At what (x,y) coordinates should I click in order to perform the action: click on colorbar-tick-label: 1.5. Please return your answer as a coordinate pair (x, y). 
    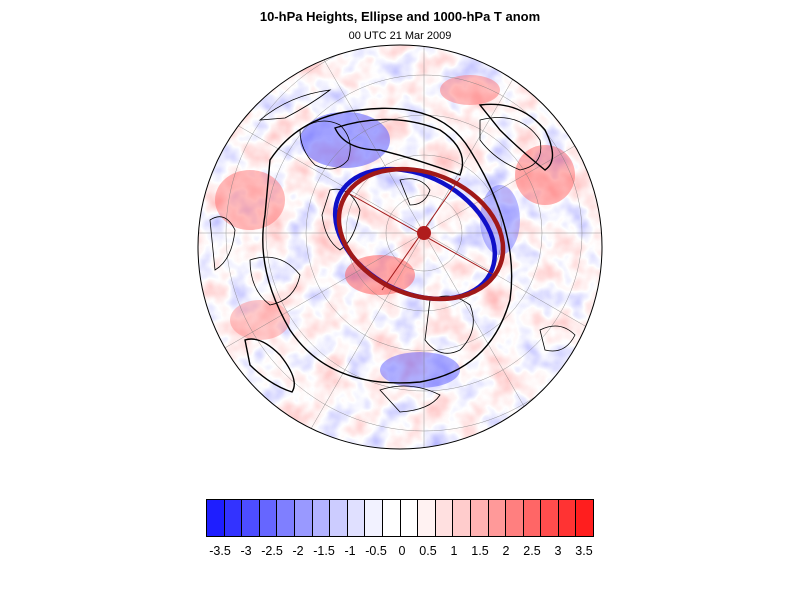
    Looking at the image, I should click on (480, 551).